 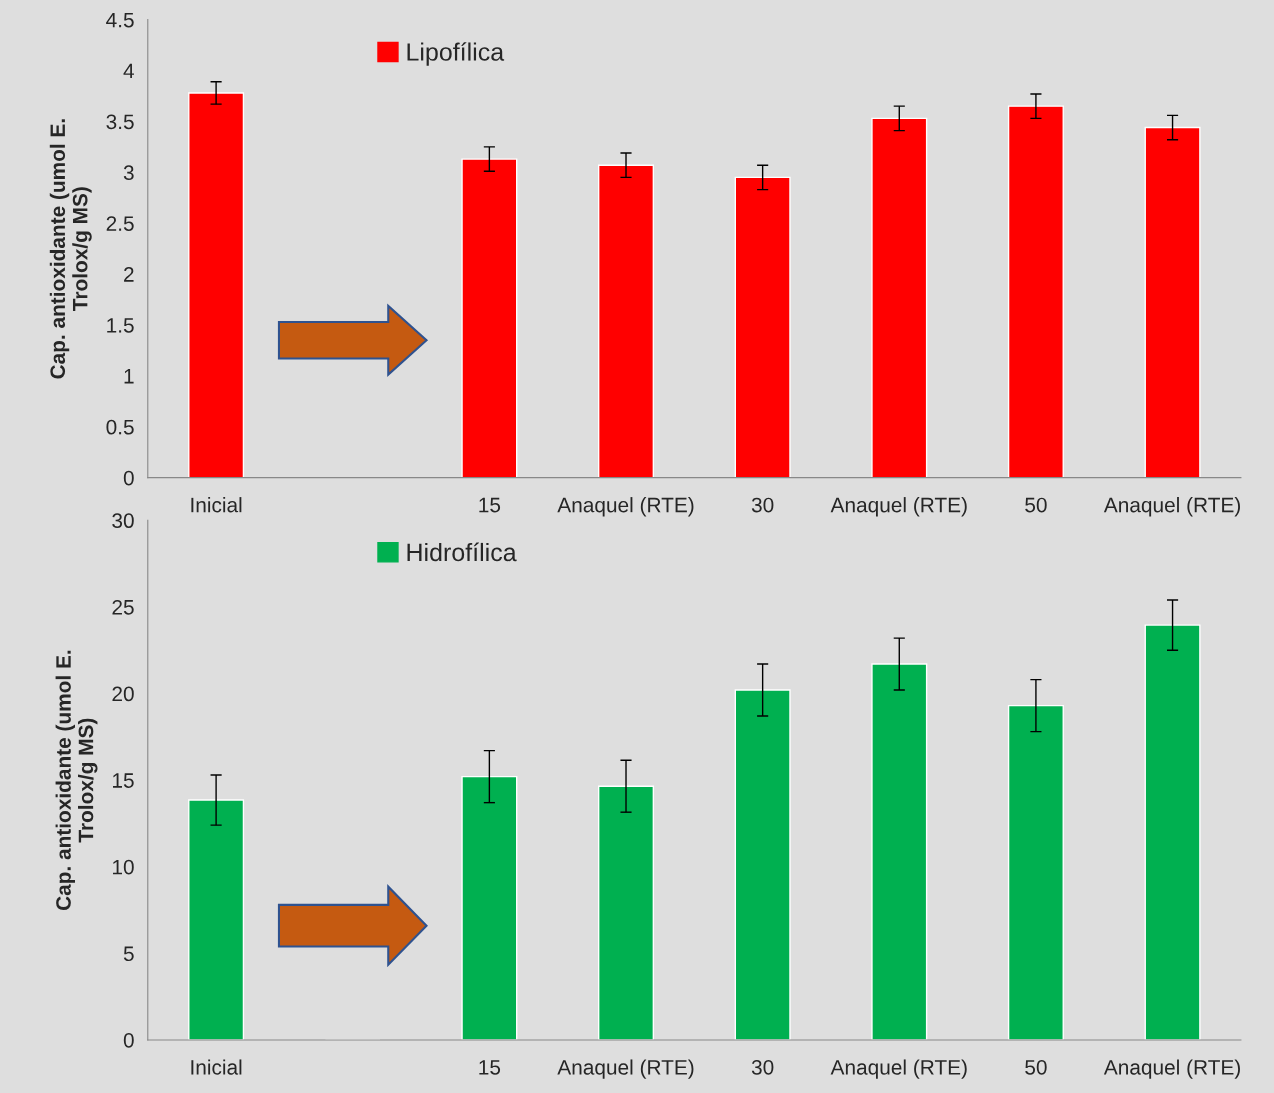 What do you see at coordinates (123, 607) in the screenshot?
I see `y-tick-label: 25` at bounding box center [123, 607].